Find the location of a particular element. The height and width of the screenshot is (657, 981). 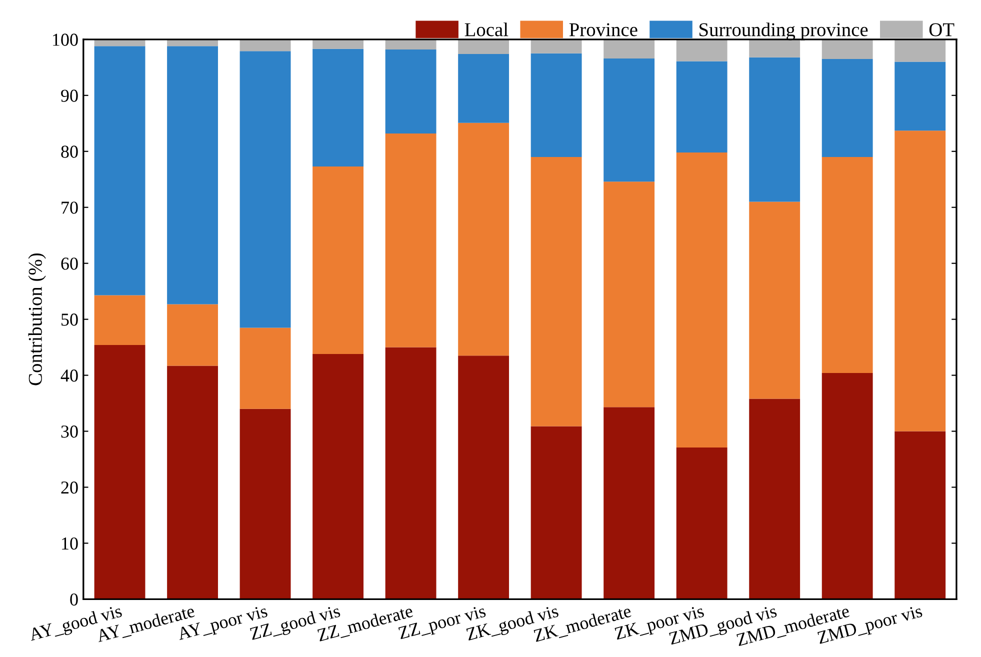

legend-label: Surrounding province is located at coordinates (784, 31).